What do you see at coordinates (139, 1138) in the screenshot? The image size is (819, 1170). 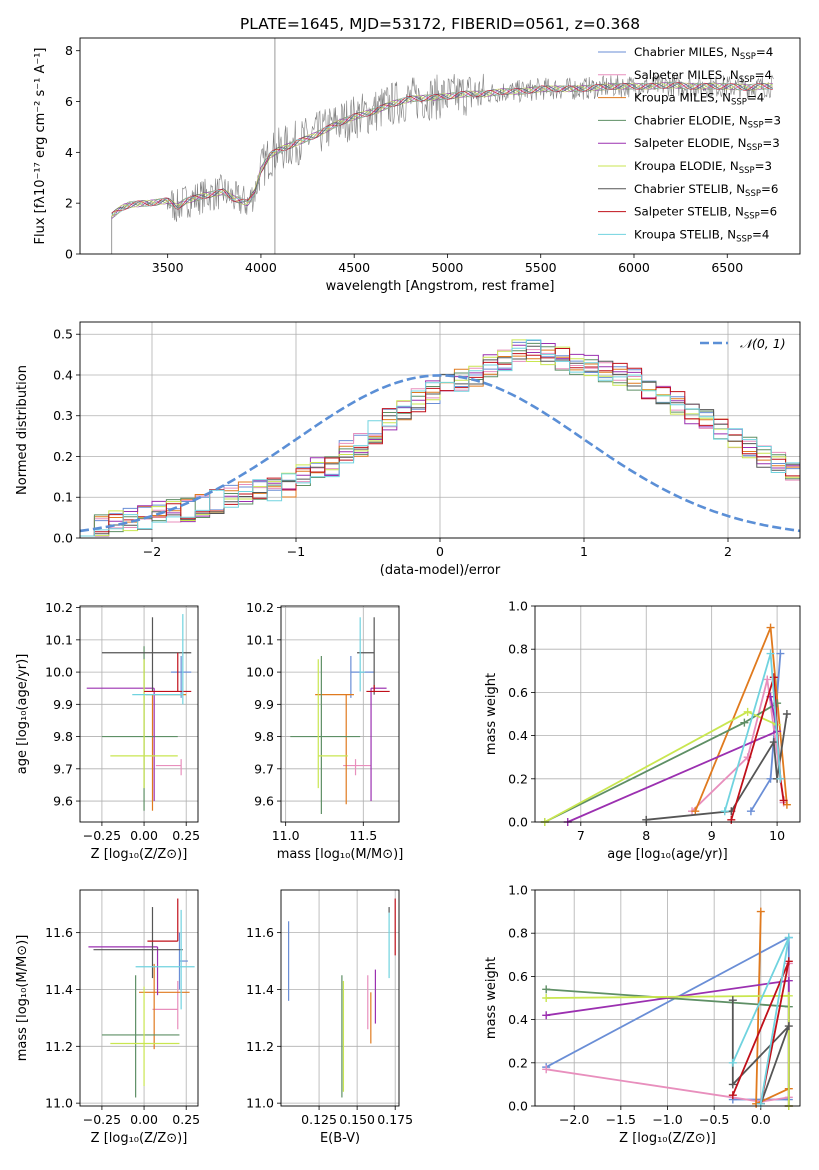 I see `x-axis-label: Z [log₁₀(Z/Z⊙)]` at bounding box center [139, 1138].